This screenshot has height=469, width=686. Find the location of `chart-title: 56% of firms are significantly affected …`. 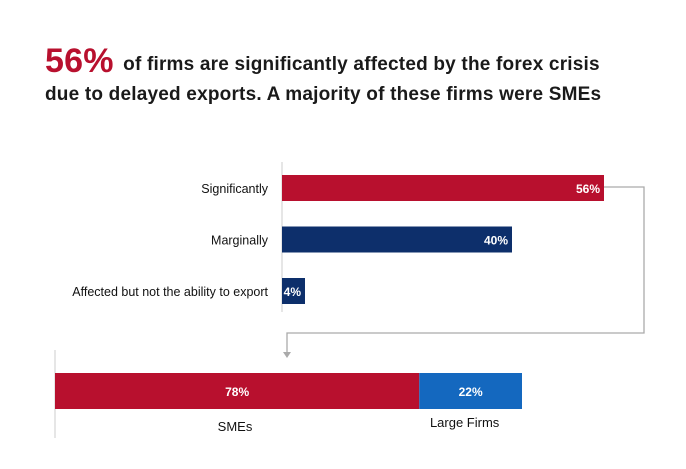

chart-title: 56% of firms are significantly affected … is located at coordinates (360, 77).